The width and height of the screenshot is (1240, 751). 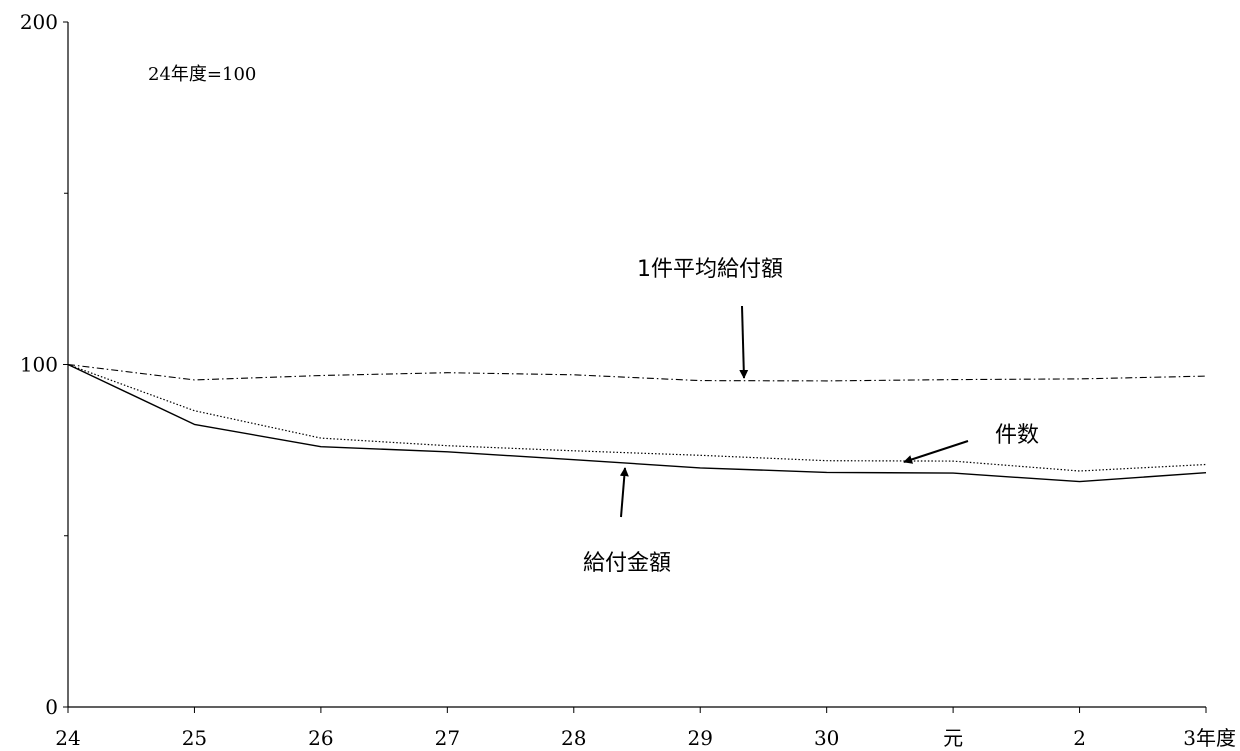 I want to click on annotation-benefit-amount: 給付金額, so click(x=627, y=521).